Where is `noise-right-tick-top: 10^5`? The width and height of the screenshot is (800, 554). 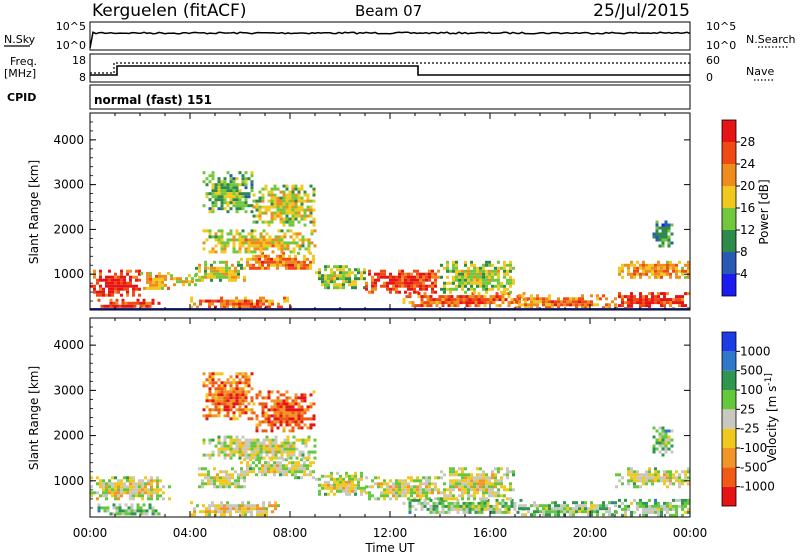
noise-right-tick-top: 10^5 is located at coordinates (721, 26).